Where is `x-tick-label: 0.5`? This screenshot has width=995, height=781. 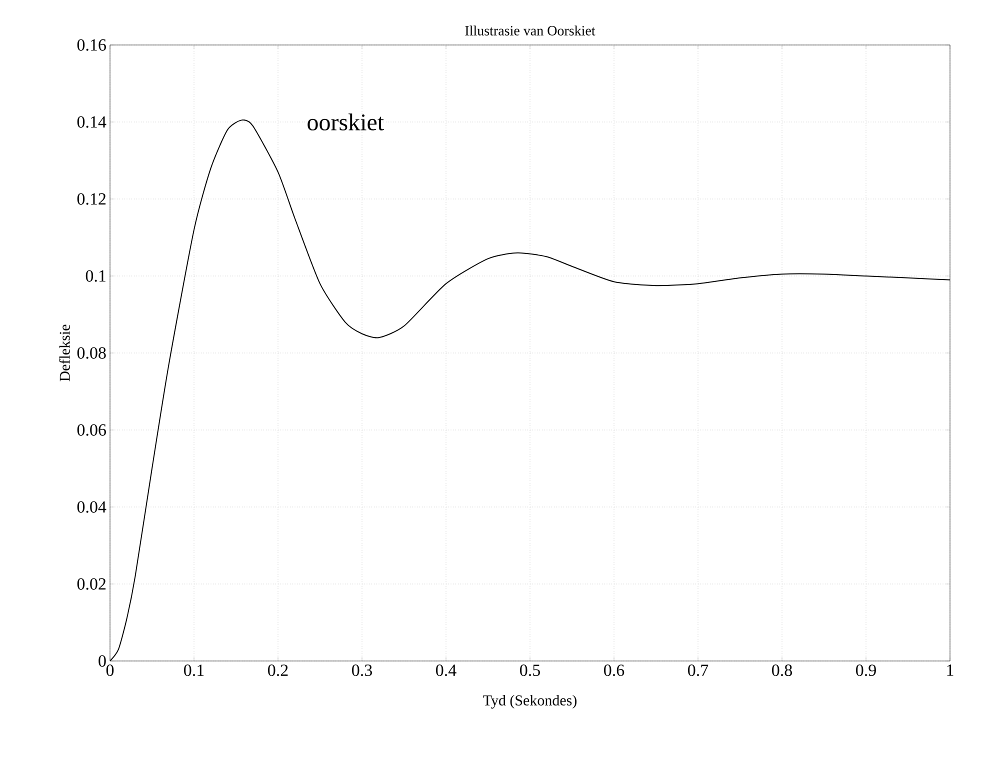
x-tick-label: 0.5 is located at coordinates (530, 670).